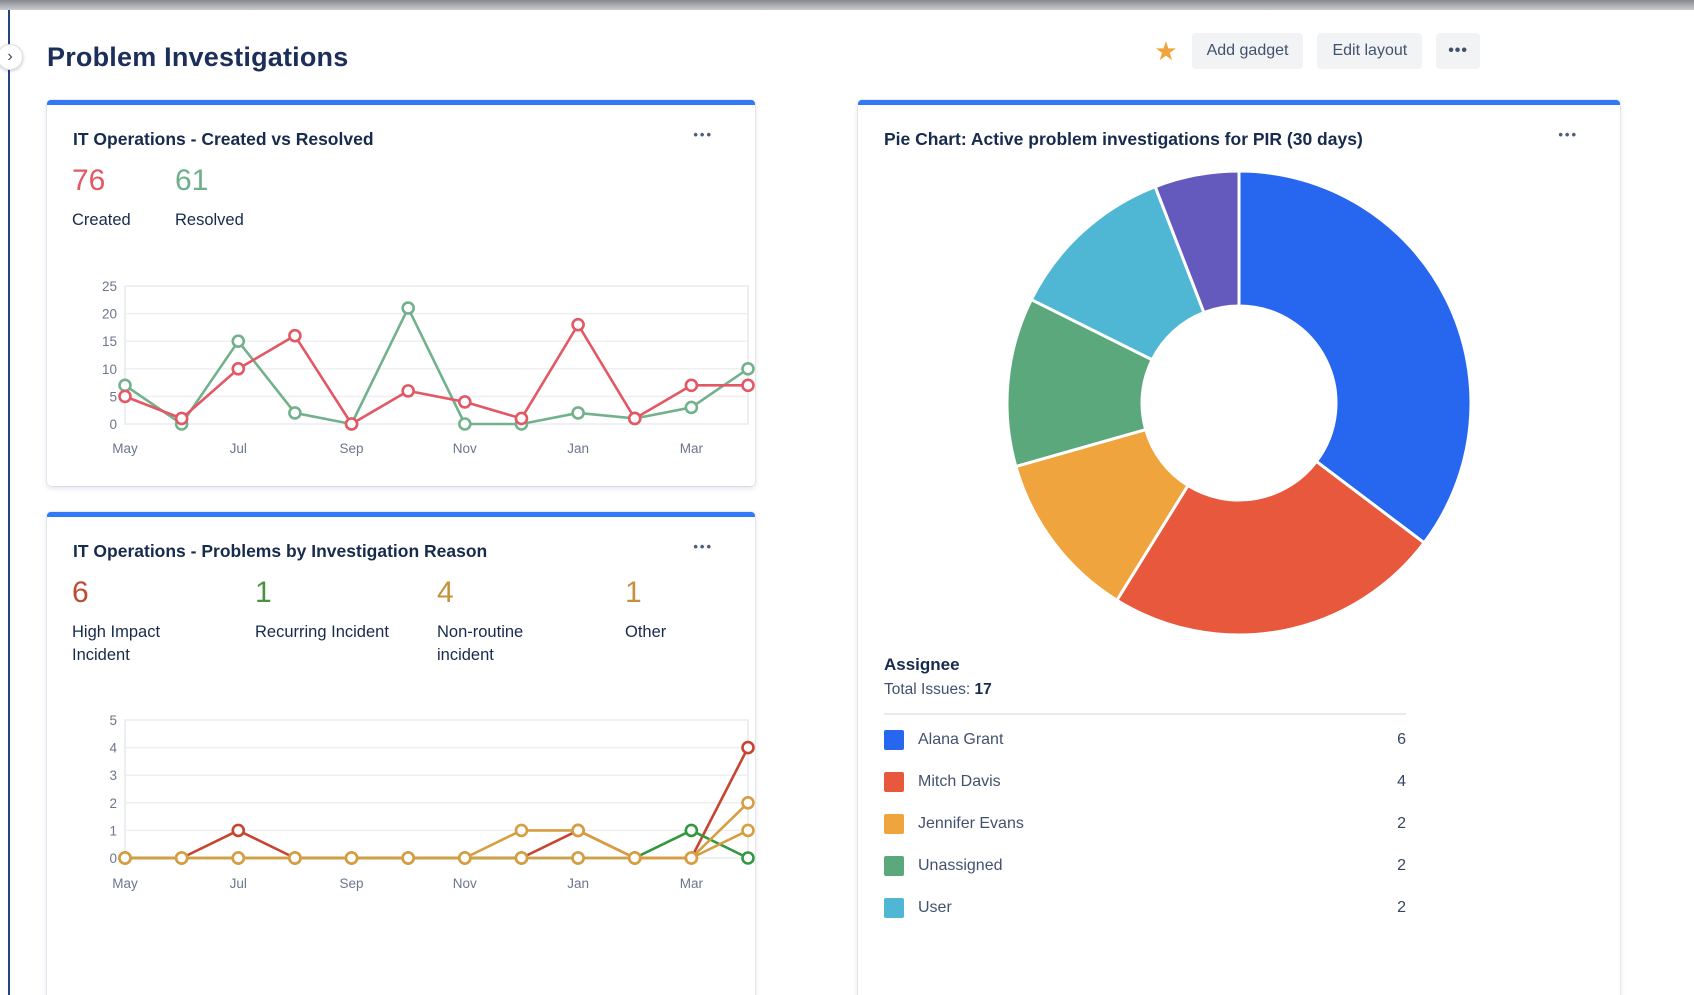 The image size is (1694, 995). I want to click on edit-layout-button: Edit layout, so click(1370, 51).